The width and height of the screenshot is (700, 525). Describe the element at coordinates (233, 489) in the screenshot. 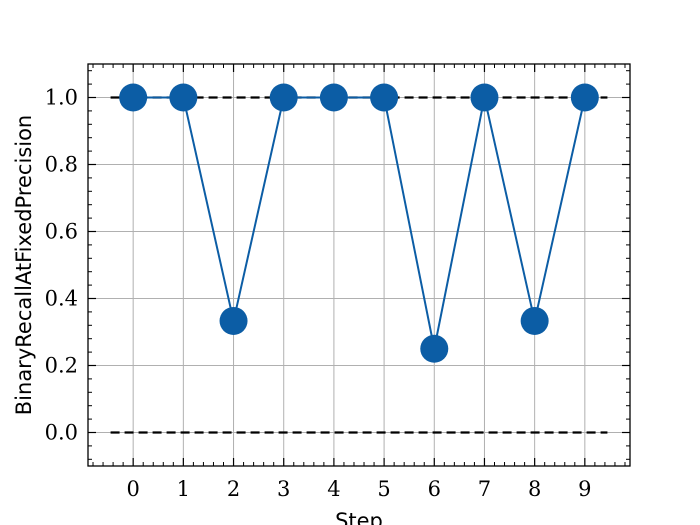

I see `x-tick-label: 2` at that location.